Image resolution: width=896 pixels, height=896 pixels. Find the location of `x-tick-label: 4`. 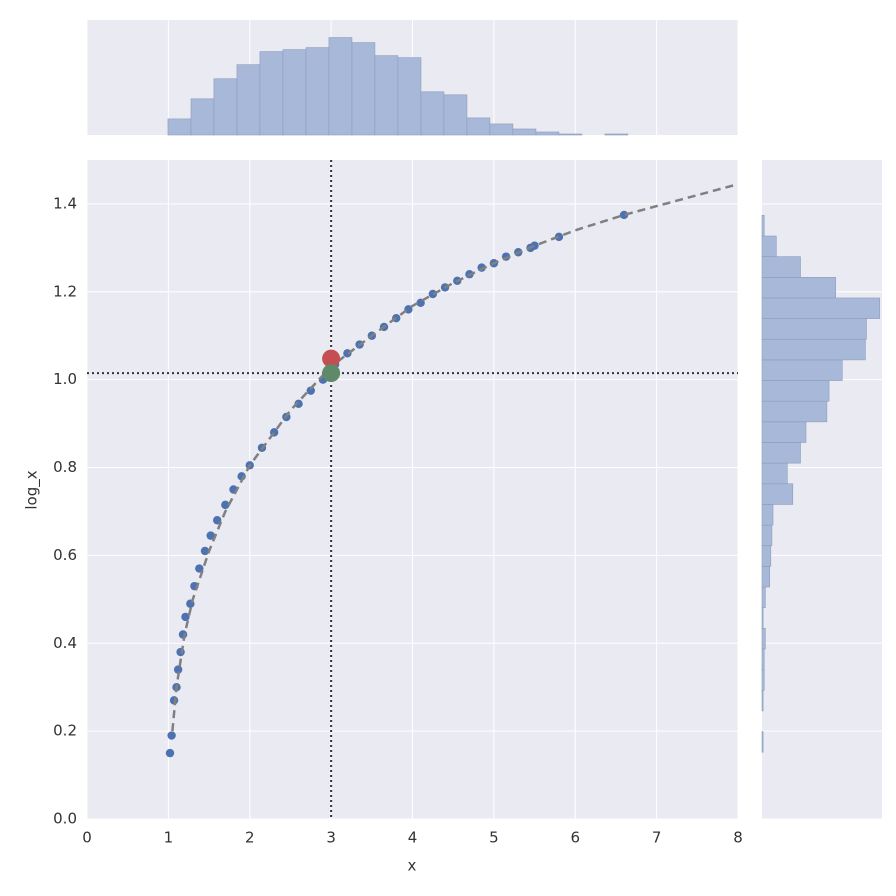

x-tick-label: 4 is located at coordinates (413, 838).